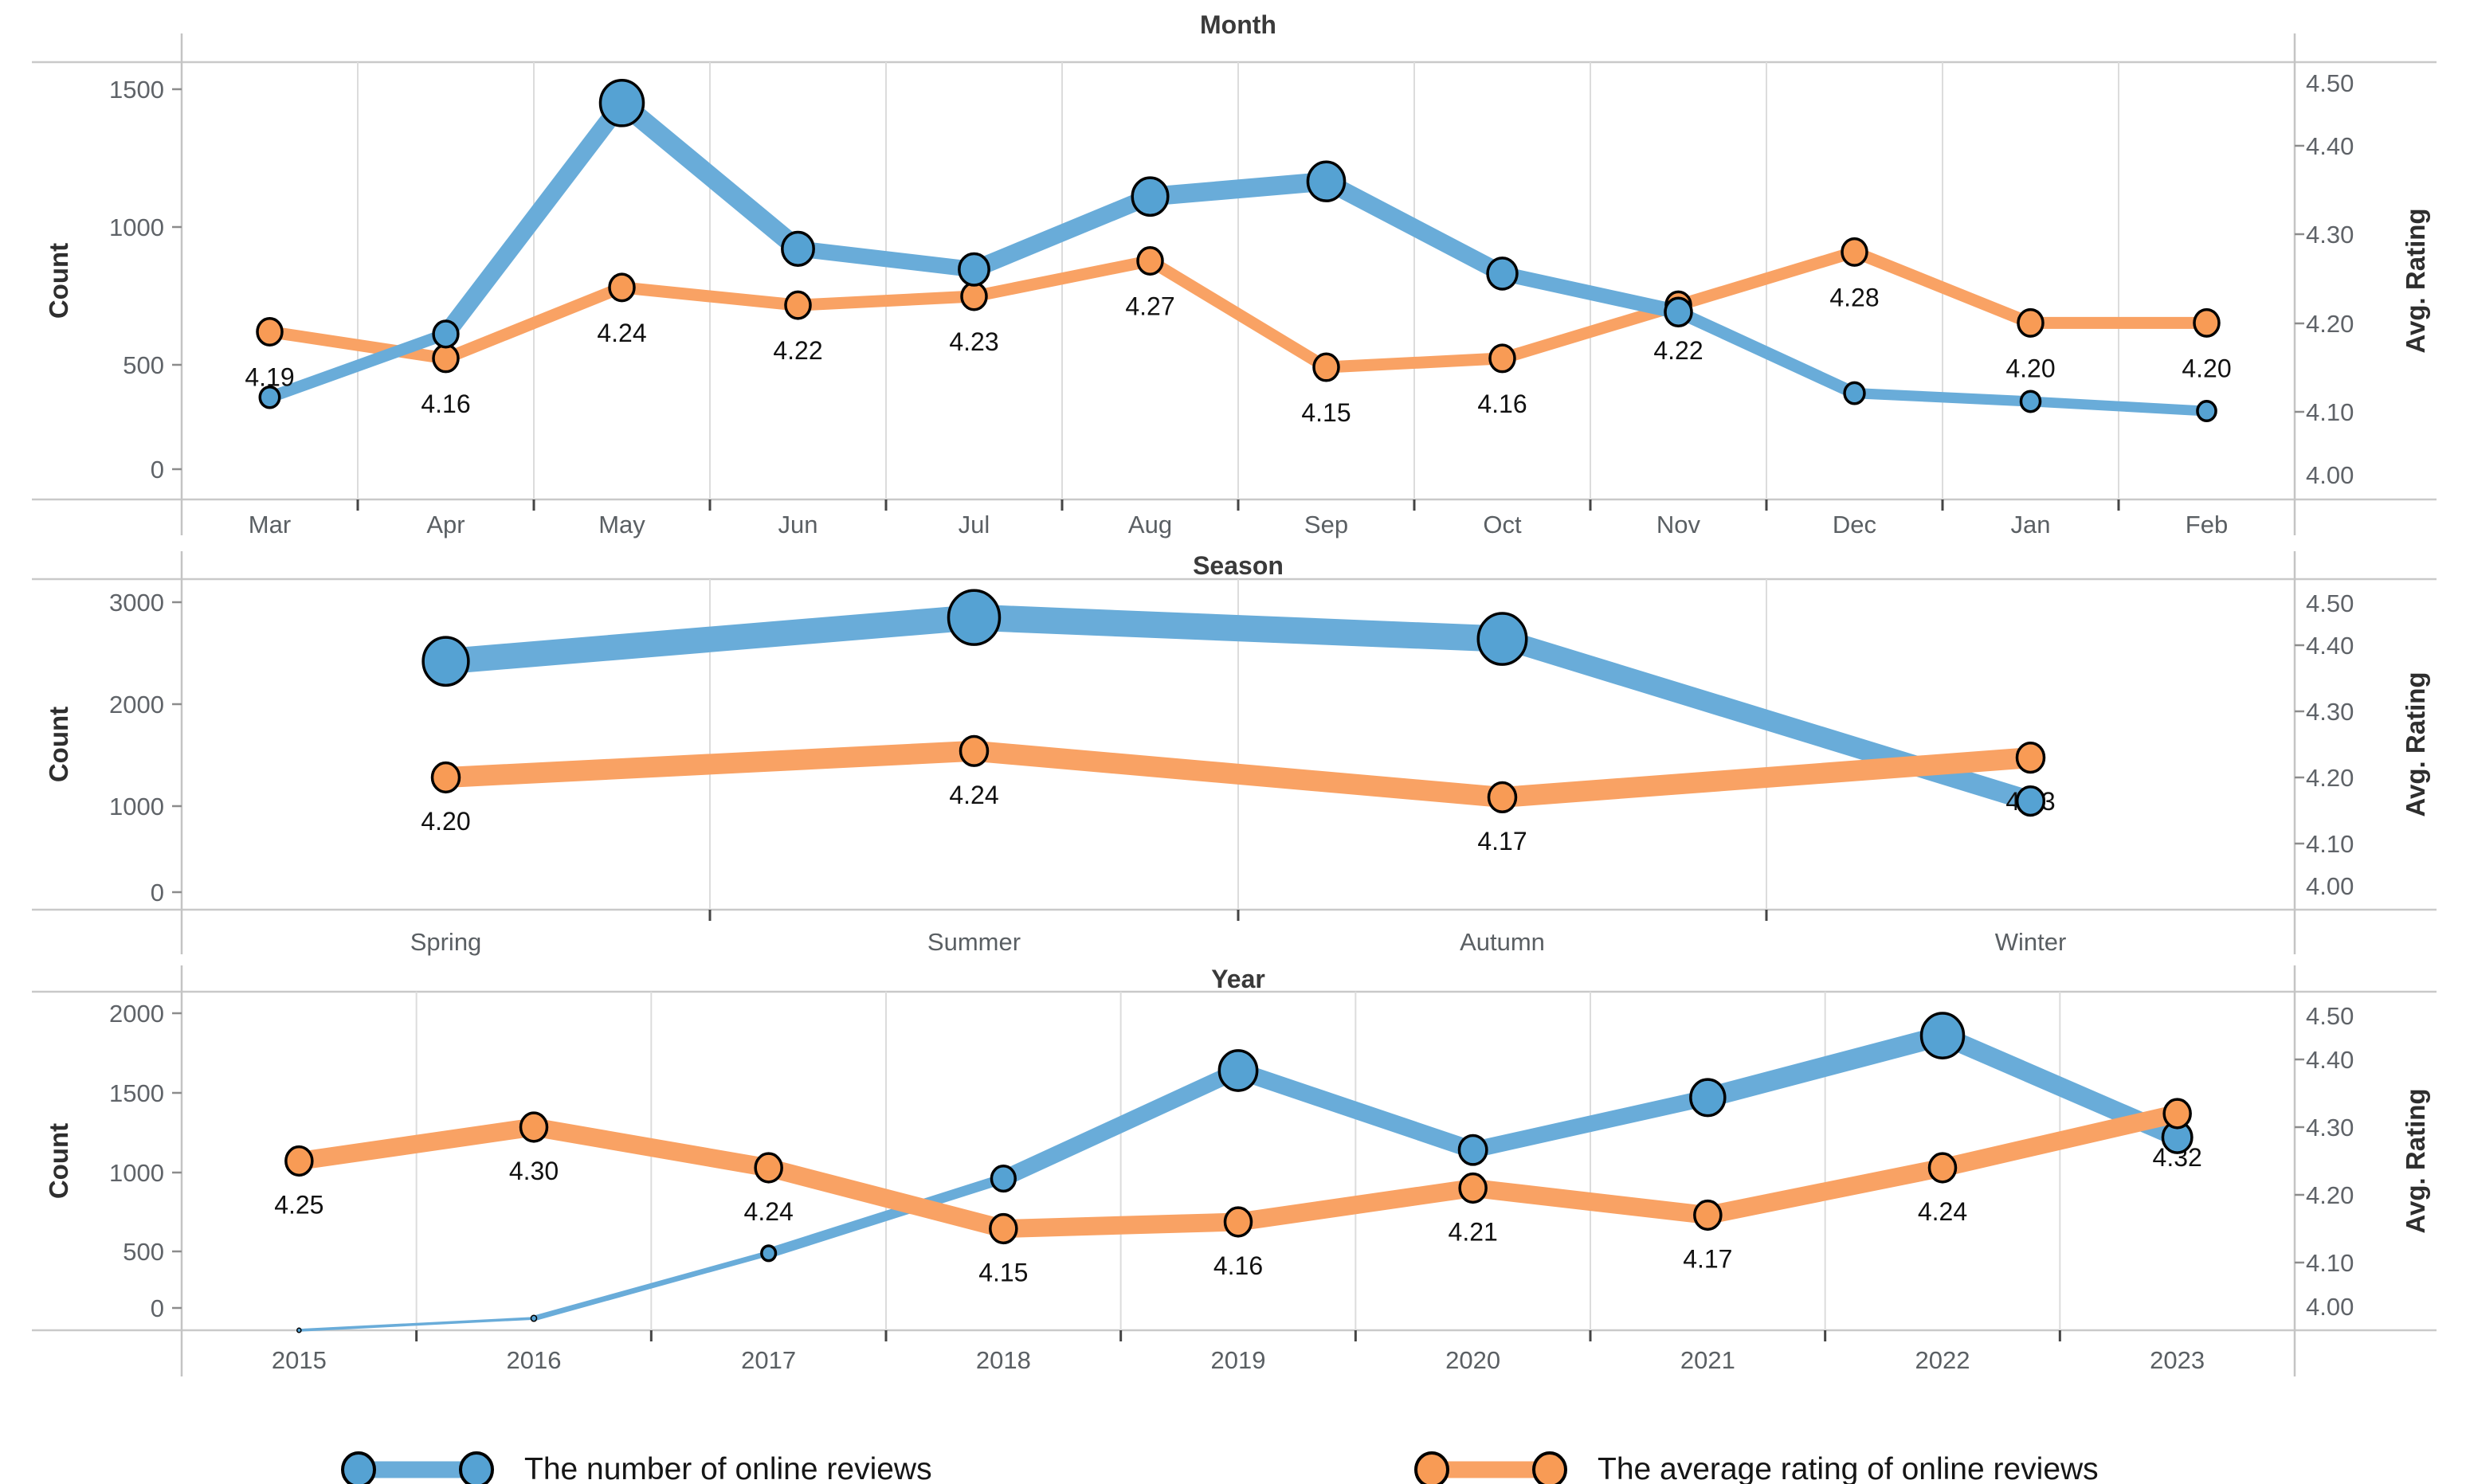  What do you see at coordinates (1942, 1035) in the screenshot?
I see `year-reviews-marker-2022` at bounding box center [1942, 1035].